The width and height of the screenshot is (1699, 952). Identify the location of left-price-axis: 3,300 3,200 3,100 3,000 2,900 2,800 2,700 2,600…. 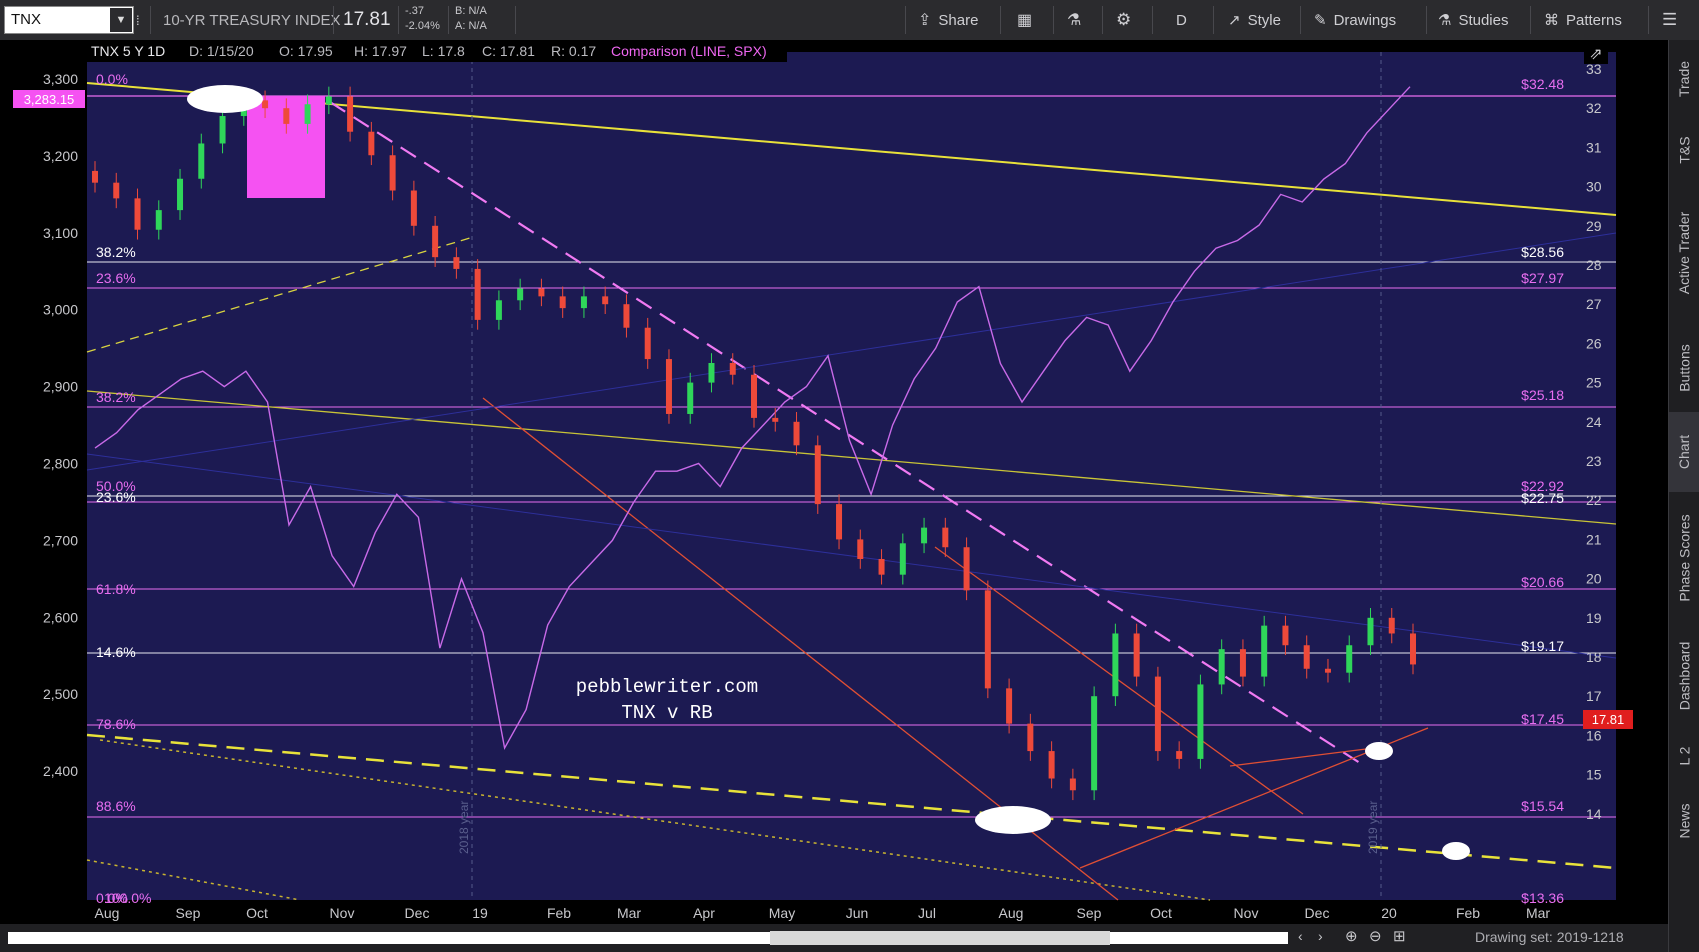
(60, 425).